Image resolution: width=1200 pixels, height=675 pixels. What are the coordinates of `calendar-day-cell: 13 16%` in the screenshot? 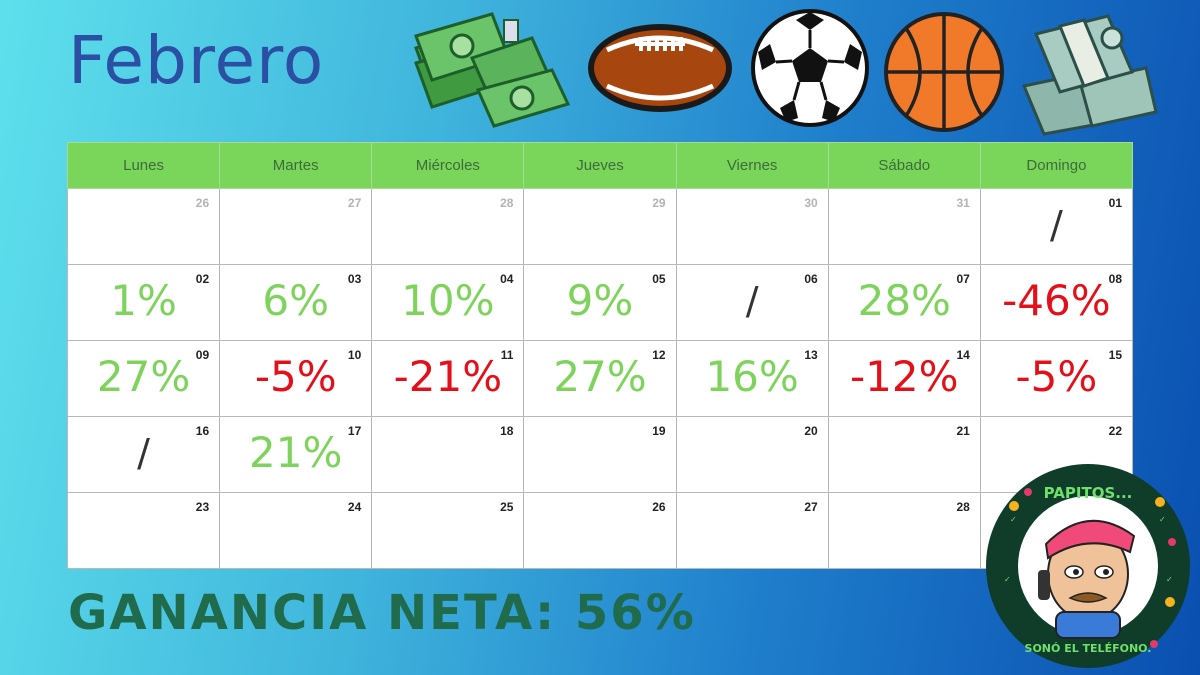 It's located at (752, 378).